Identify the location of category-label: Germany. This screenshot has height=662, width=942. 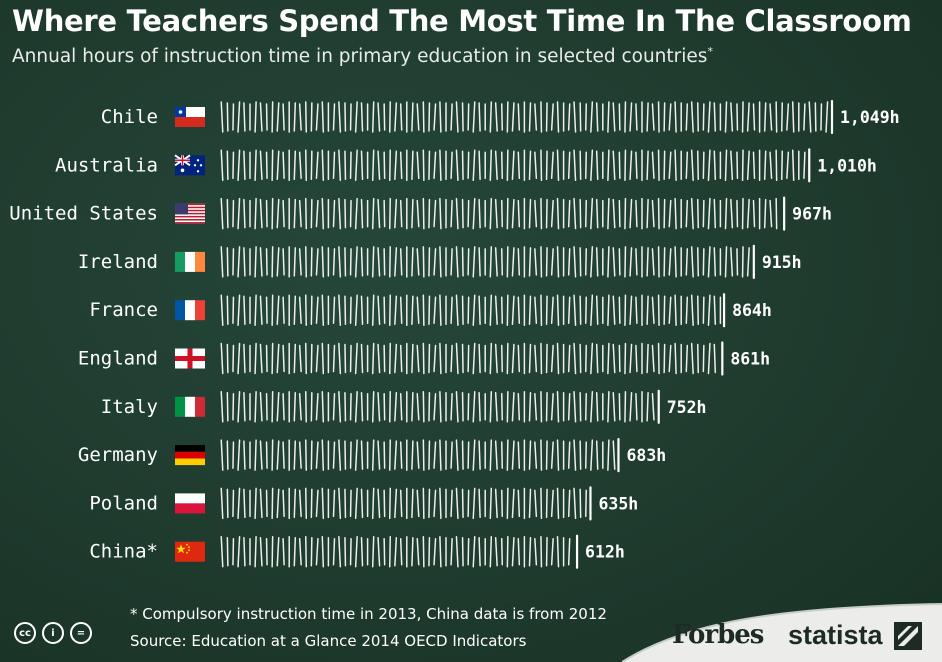
(118, 455).